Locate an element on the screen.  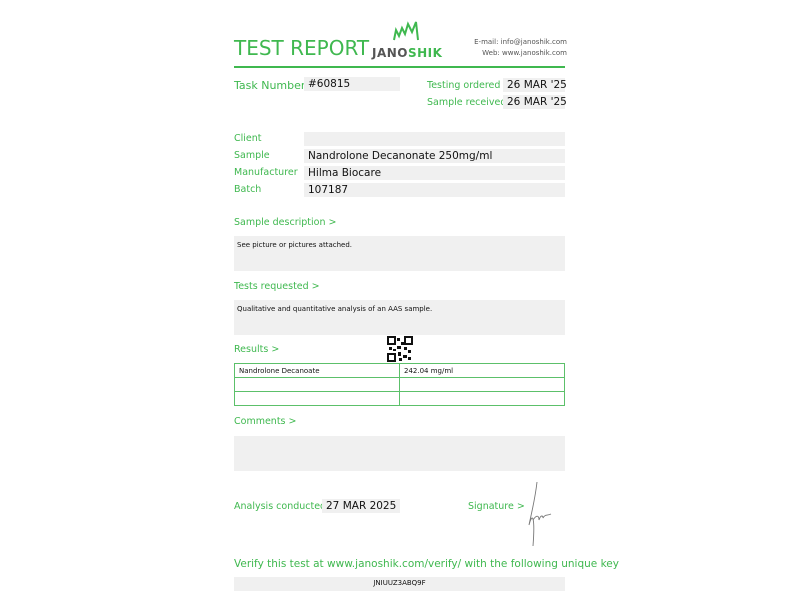
field-sample: Sample Nandrolone Decanonate 250mg/ml is located at coordinates (399, 155).